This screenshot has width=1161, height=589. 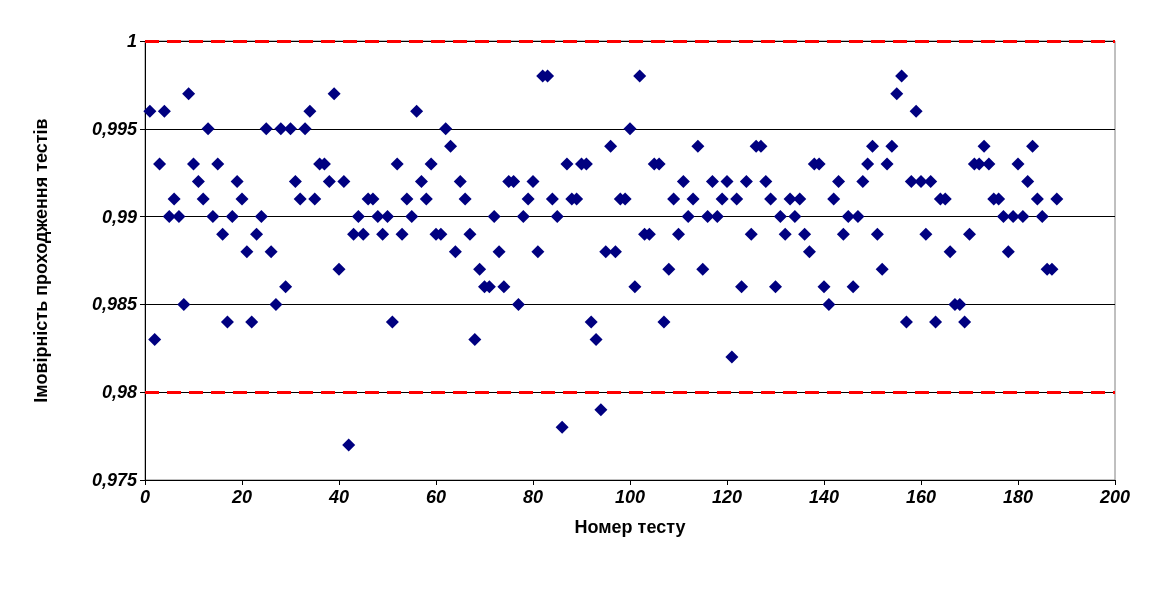 What do you see at coordinates (241, 497) in the screenshot?
I see `x-tick-label: 20` at bounding box center [241, 497].